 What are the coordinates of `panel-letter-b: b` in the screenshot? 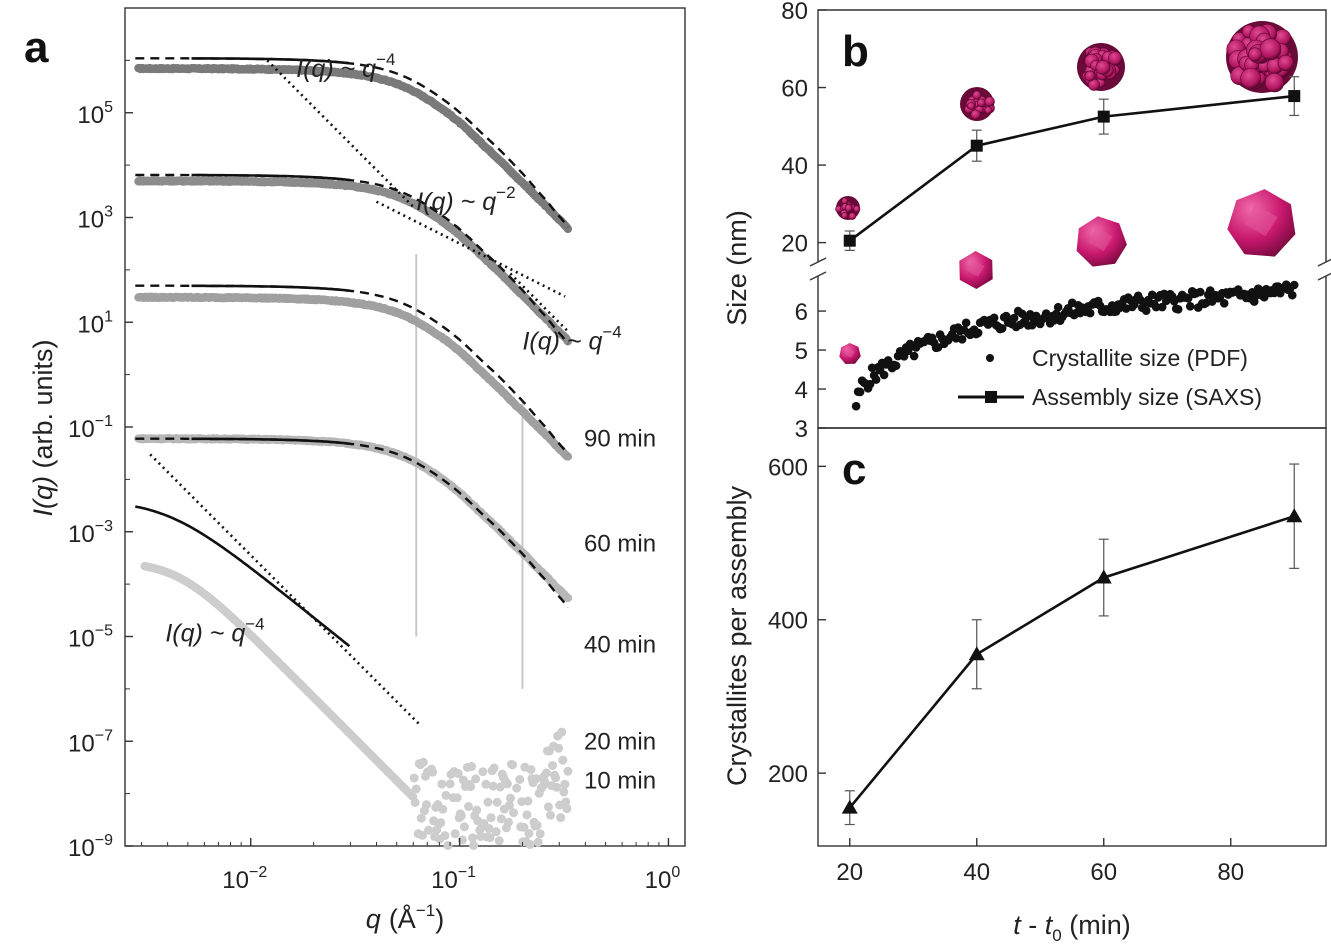 It's located at (855, 51).